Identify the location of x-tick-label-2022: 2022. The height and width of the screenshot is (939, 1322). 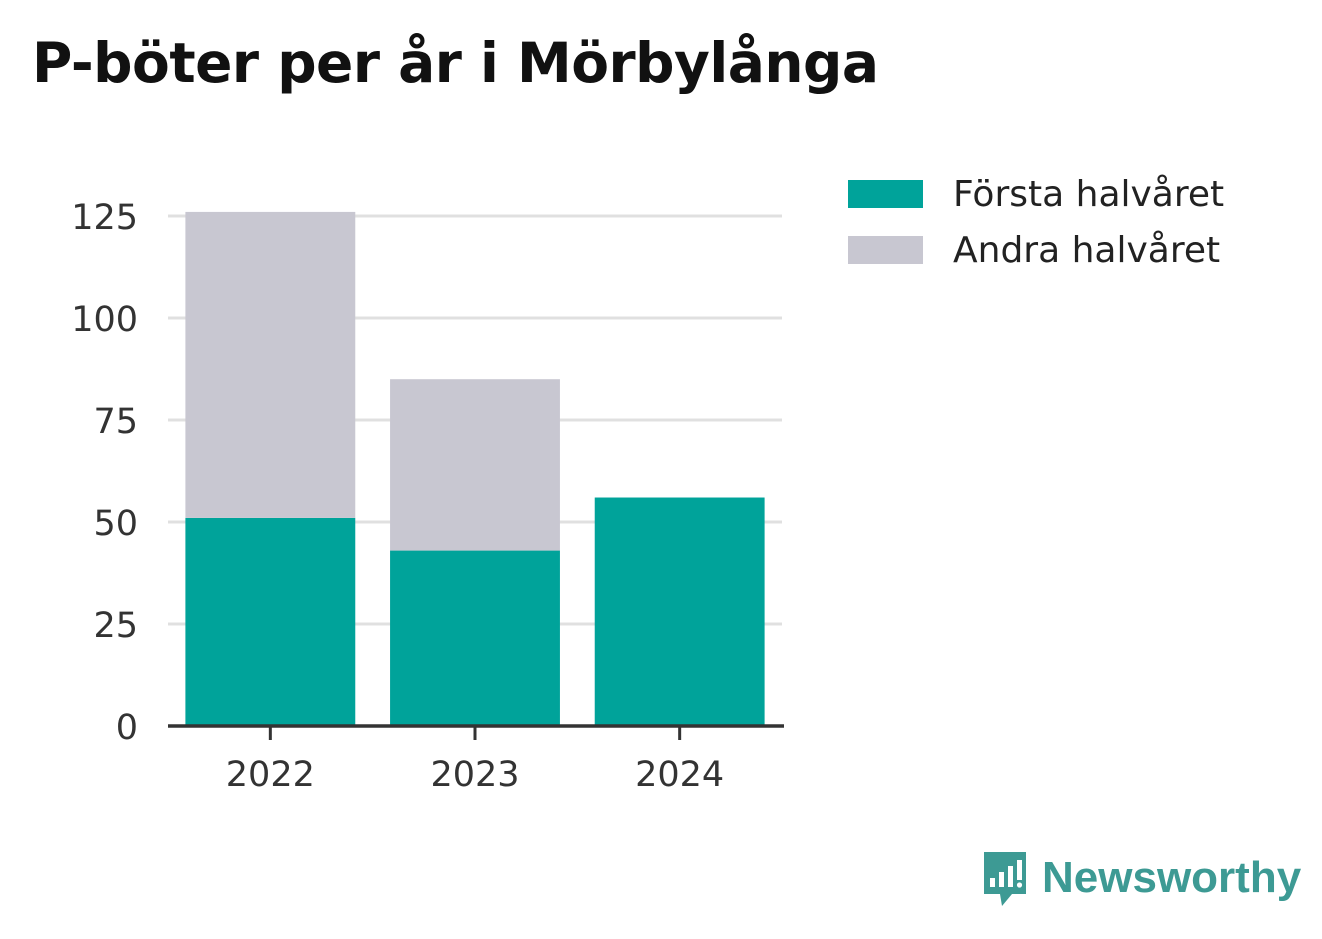
(270, 775).